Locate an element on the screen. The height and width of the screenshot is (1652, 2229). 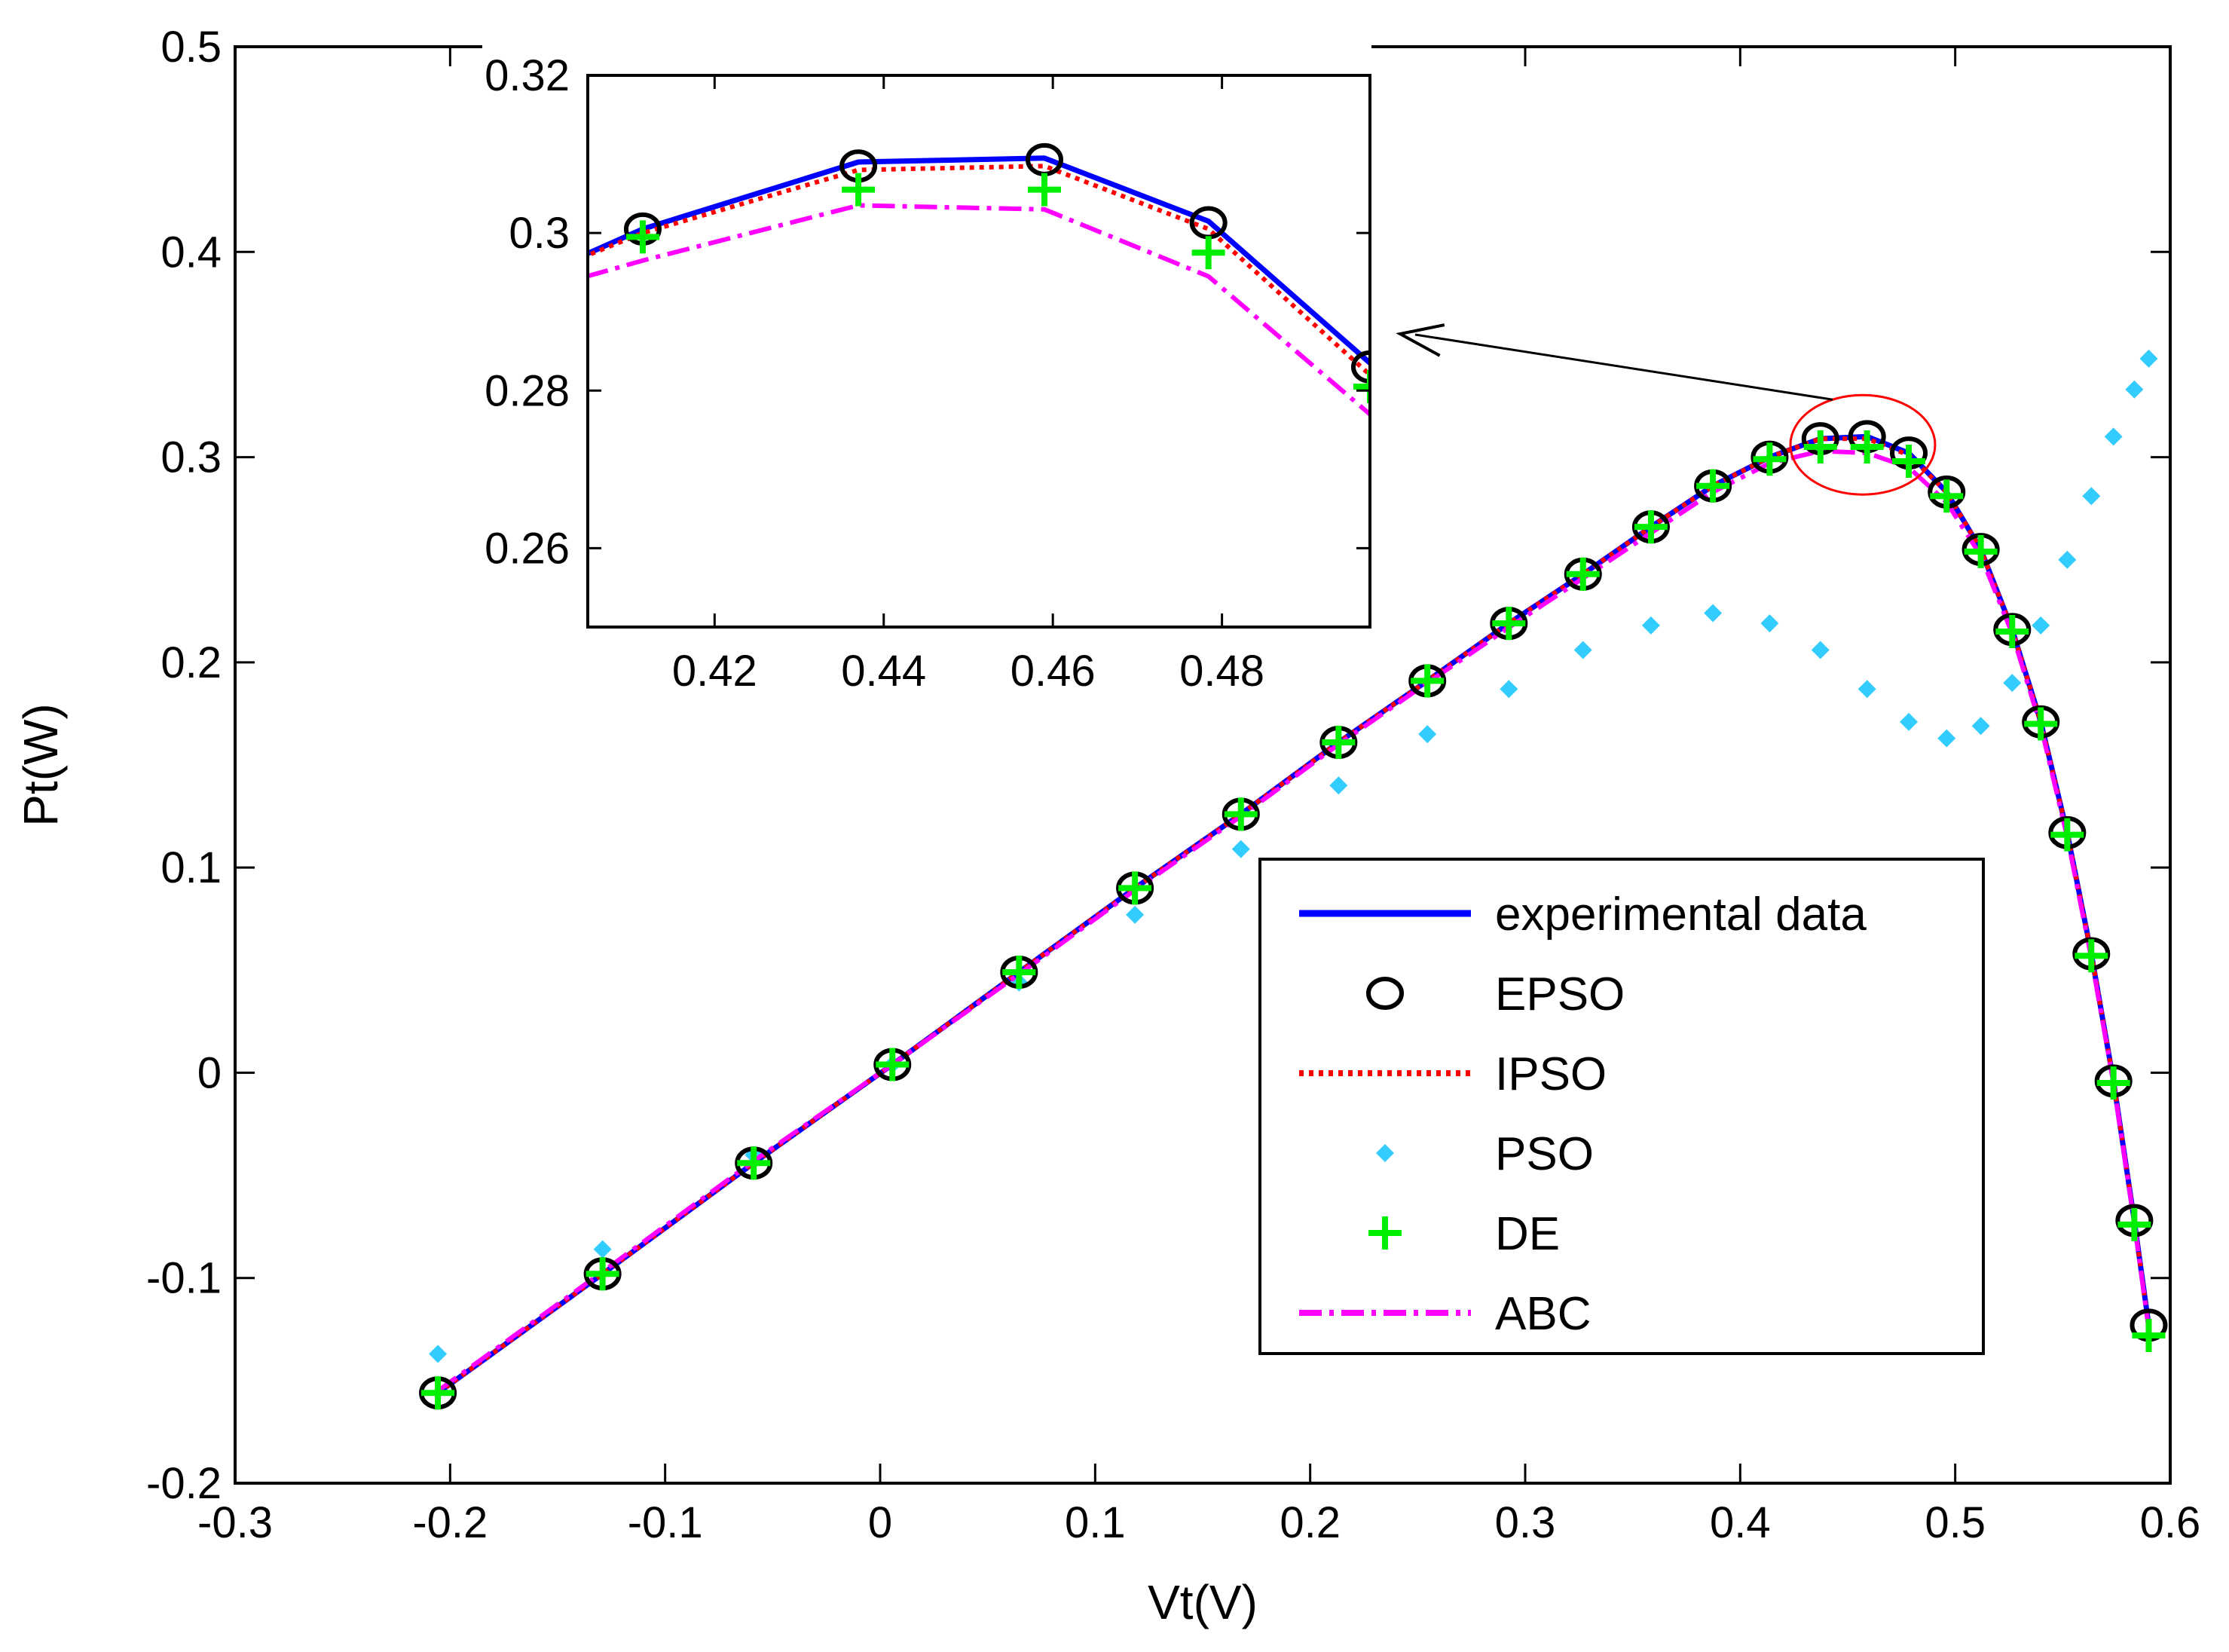
legend-label-experimental-data: experimental data is located at coordinates (1681, 915).